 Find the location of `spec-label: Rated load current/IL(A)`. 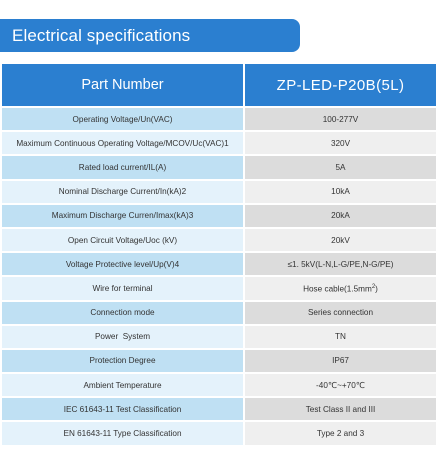

spec-label: Rated load current/IL(A) is located at coordinates (123, 168).